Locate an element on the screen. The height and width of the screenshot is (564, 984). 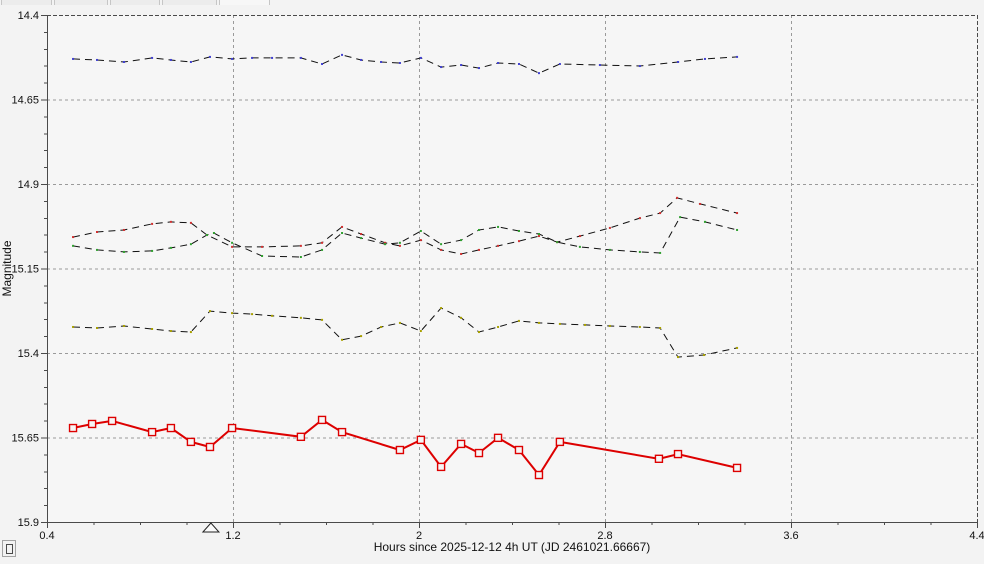
x-tick-label: 4.4 is located at coordinates (976, 536).